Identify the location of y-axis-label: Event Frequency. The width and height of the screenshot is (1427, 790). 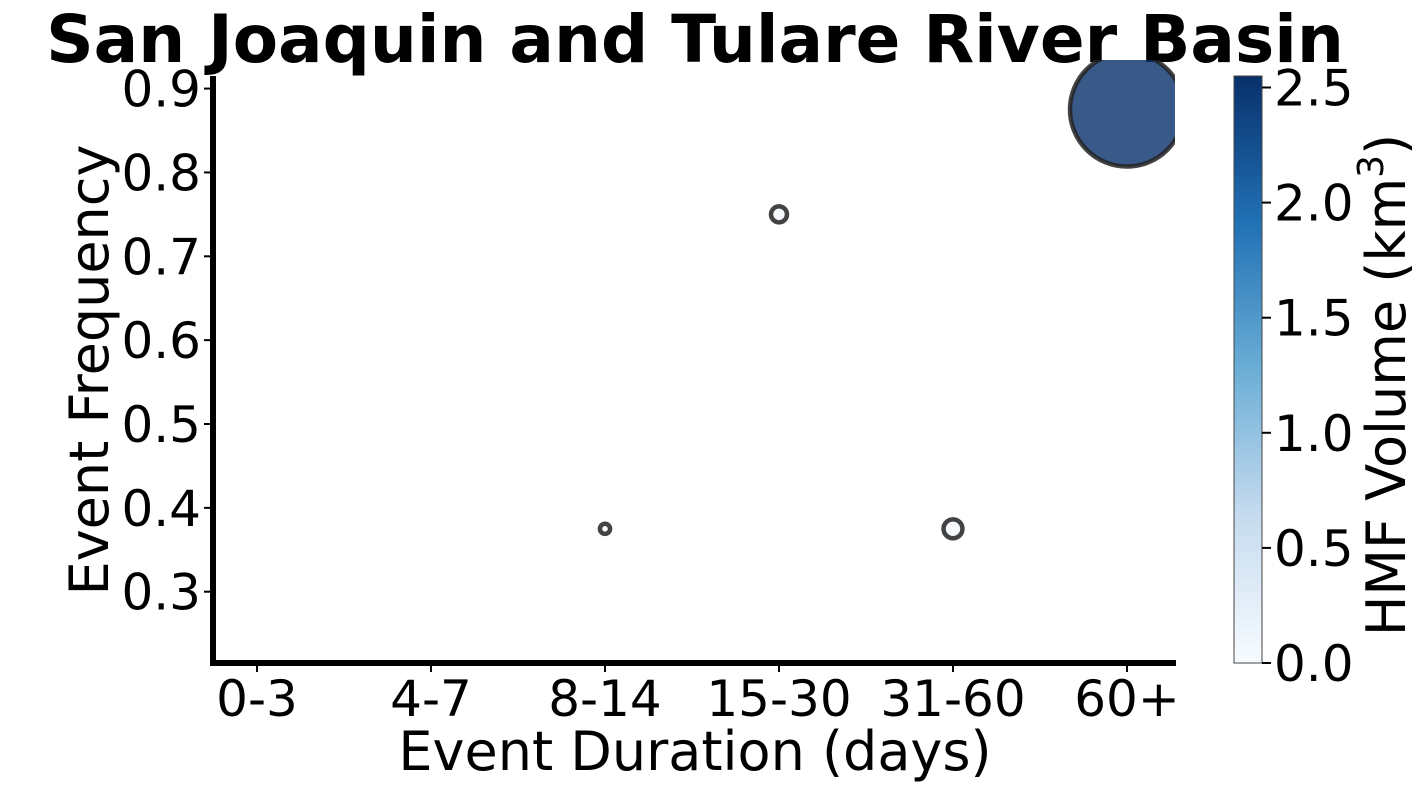
(89, 370).